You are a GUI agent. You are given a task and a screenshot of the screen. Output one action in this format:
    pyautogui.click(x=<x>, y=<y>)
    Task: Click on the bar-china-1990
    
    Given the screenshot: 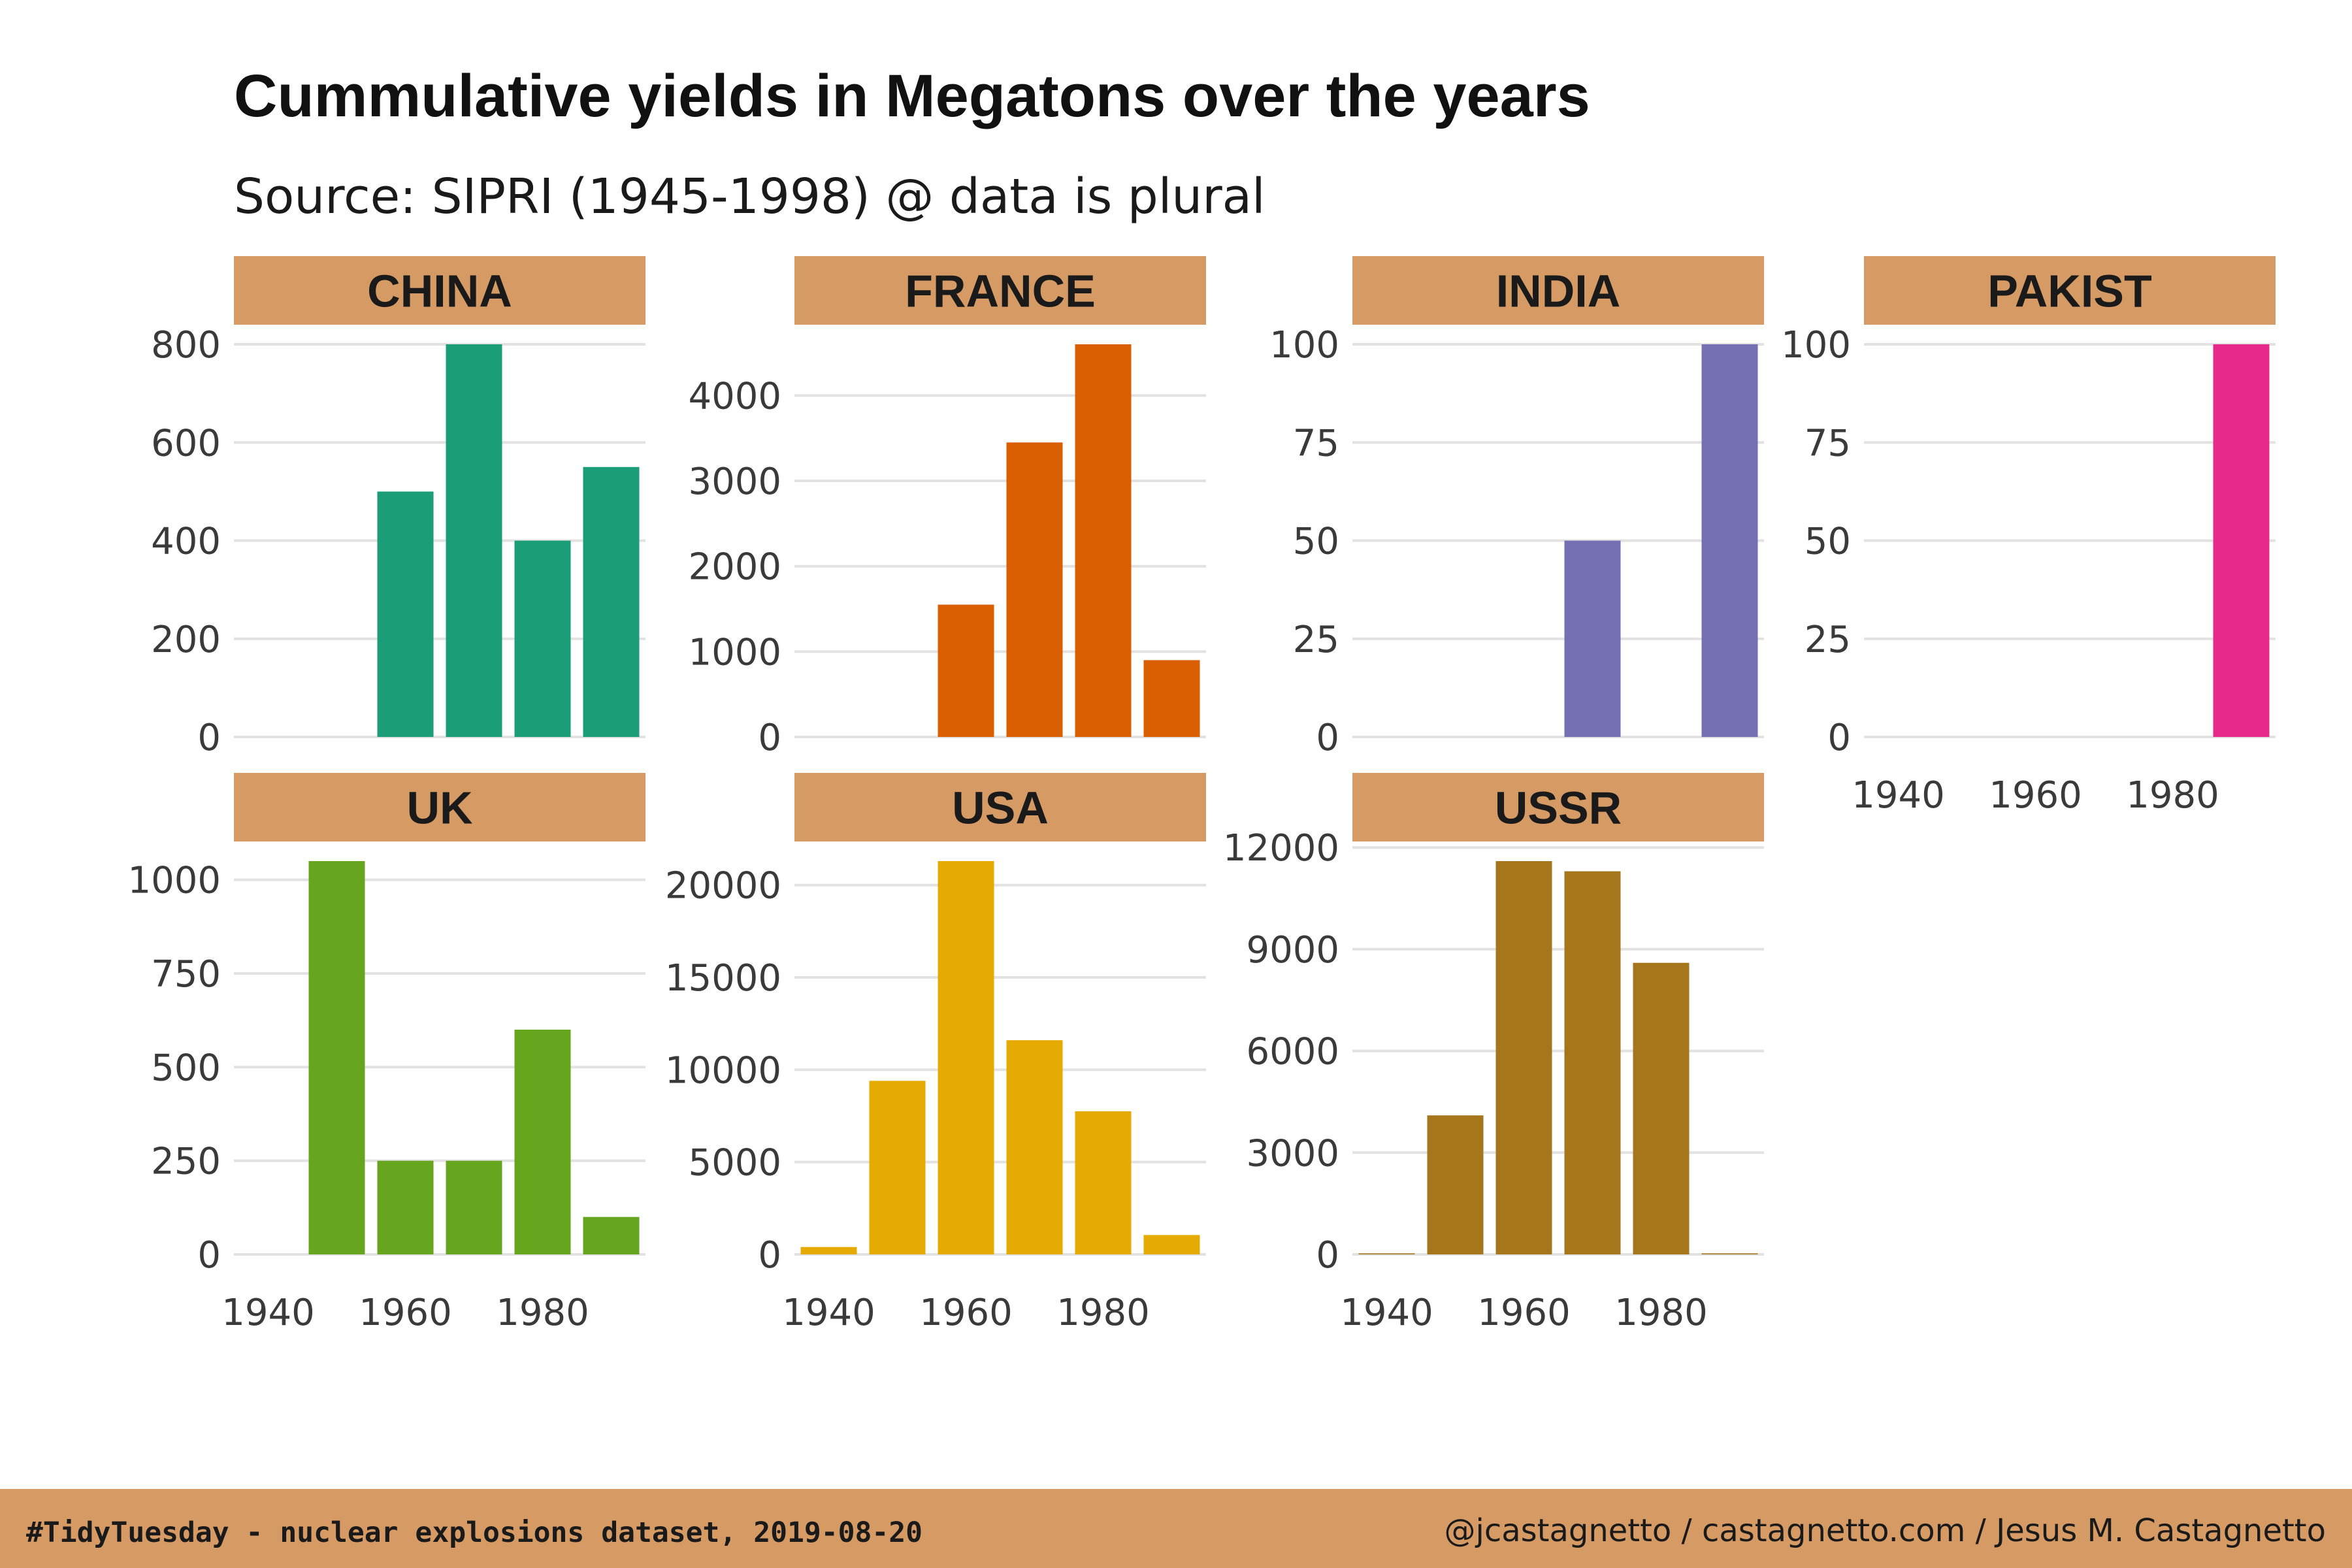 What is the action you would take?
    pyautogui.click(x=611, y=601)
    